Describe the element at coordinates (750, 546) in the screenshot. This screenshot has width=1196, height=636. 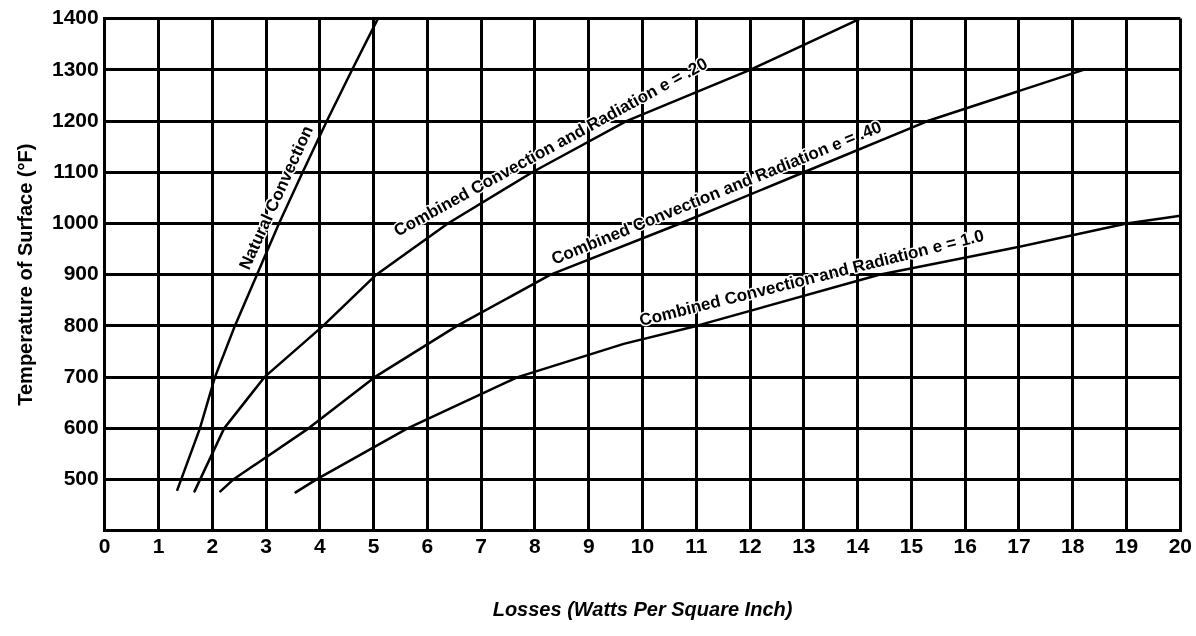
I see `x-tick-label: 12` at that location.